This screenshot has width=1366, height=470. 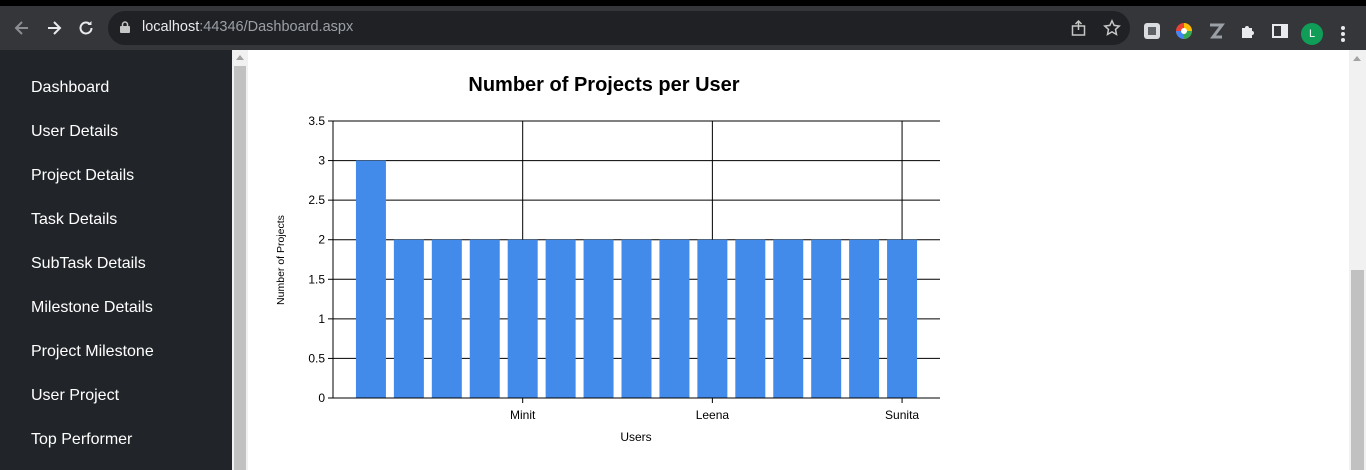 What do you see at coordinates (321, 398) in the screenshot?
I see `y-tick-label: 0` at bounding box center [321, 398].